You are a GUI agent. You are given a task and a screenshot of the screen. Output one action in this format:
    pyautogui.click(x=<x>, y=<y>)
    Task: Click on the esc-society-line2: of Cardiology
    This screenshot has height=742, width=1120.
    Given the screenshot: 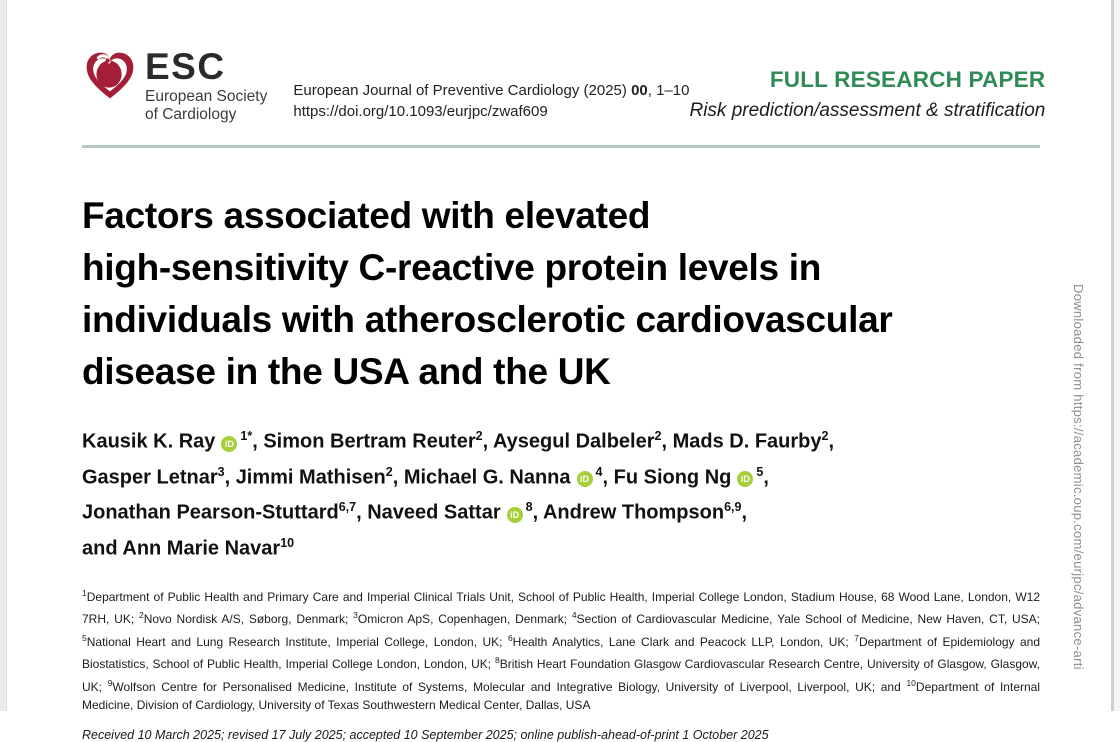 What is the action you would take?
    pyautogui.click(x=191, y=114)
    